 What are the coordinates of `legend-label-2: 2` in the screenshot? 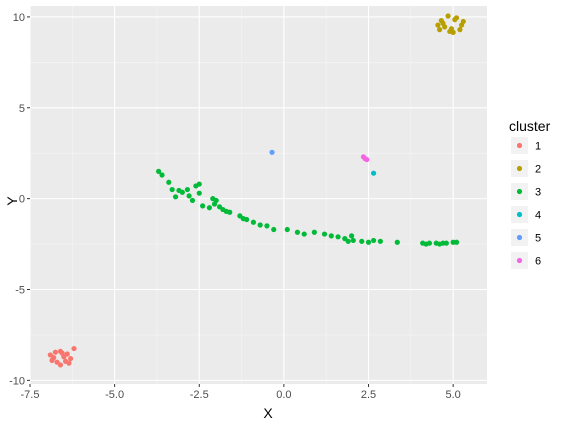 It's located at (538, 170).